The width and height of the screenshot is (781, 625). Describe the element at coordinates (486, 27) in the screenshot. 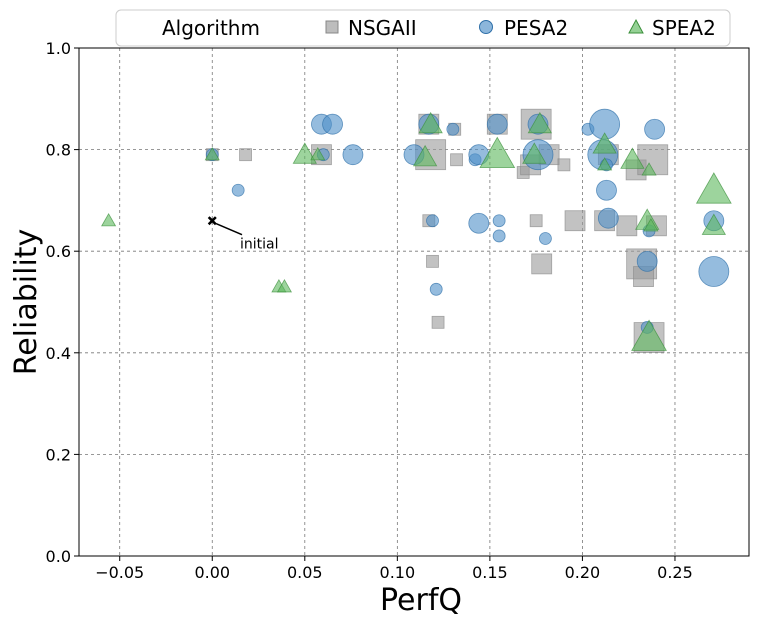

I see `legend-marker-pesa2` at that location.